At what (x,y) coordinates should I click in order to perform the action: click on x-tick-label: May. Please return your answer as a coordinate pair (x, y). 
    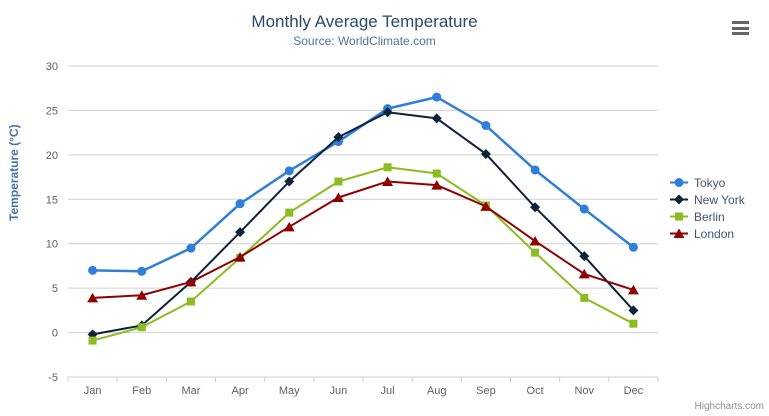
    Looking at the image, I should click on (289, 391).